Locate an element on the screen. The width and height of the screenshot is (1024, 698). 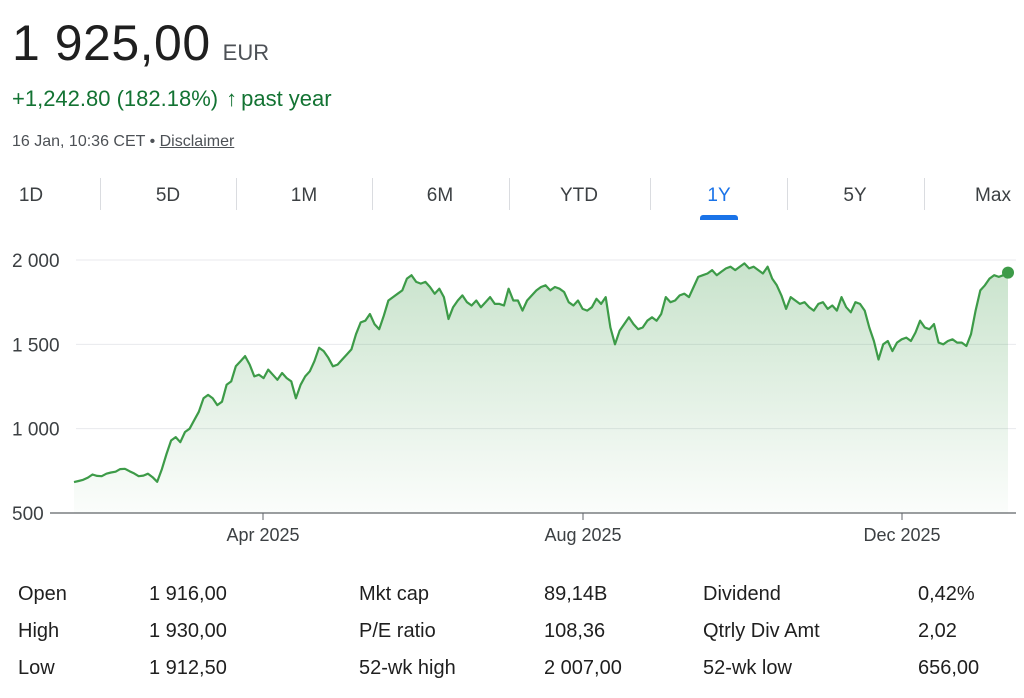
tab-1d: 1D is located at coordinates (31, 195).